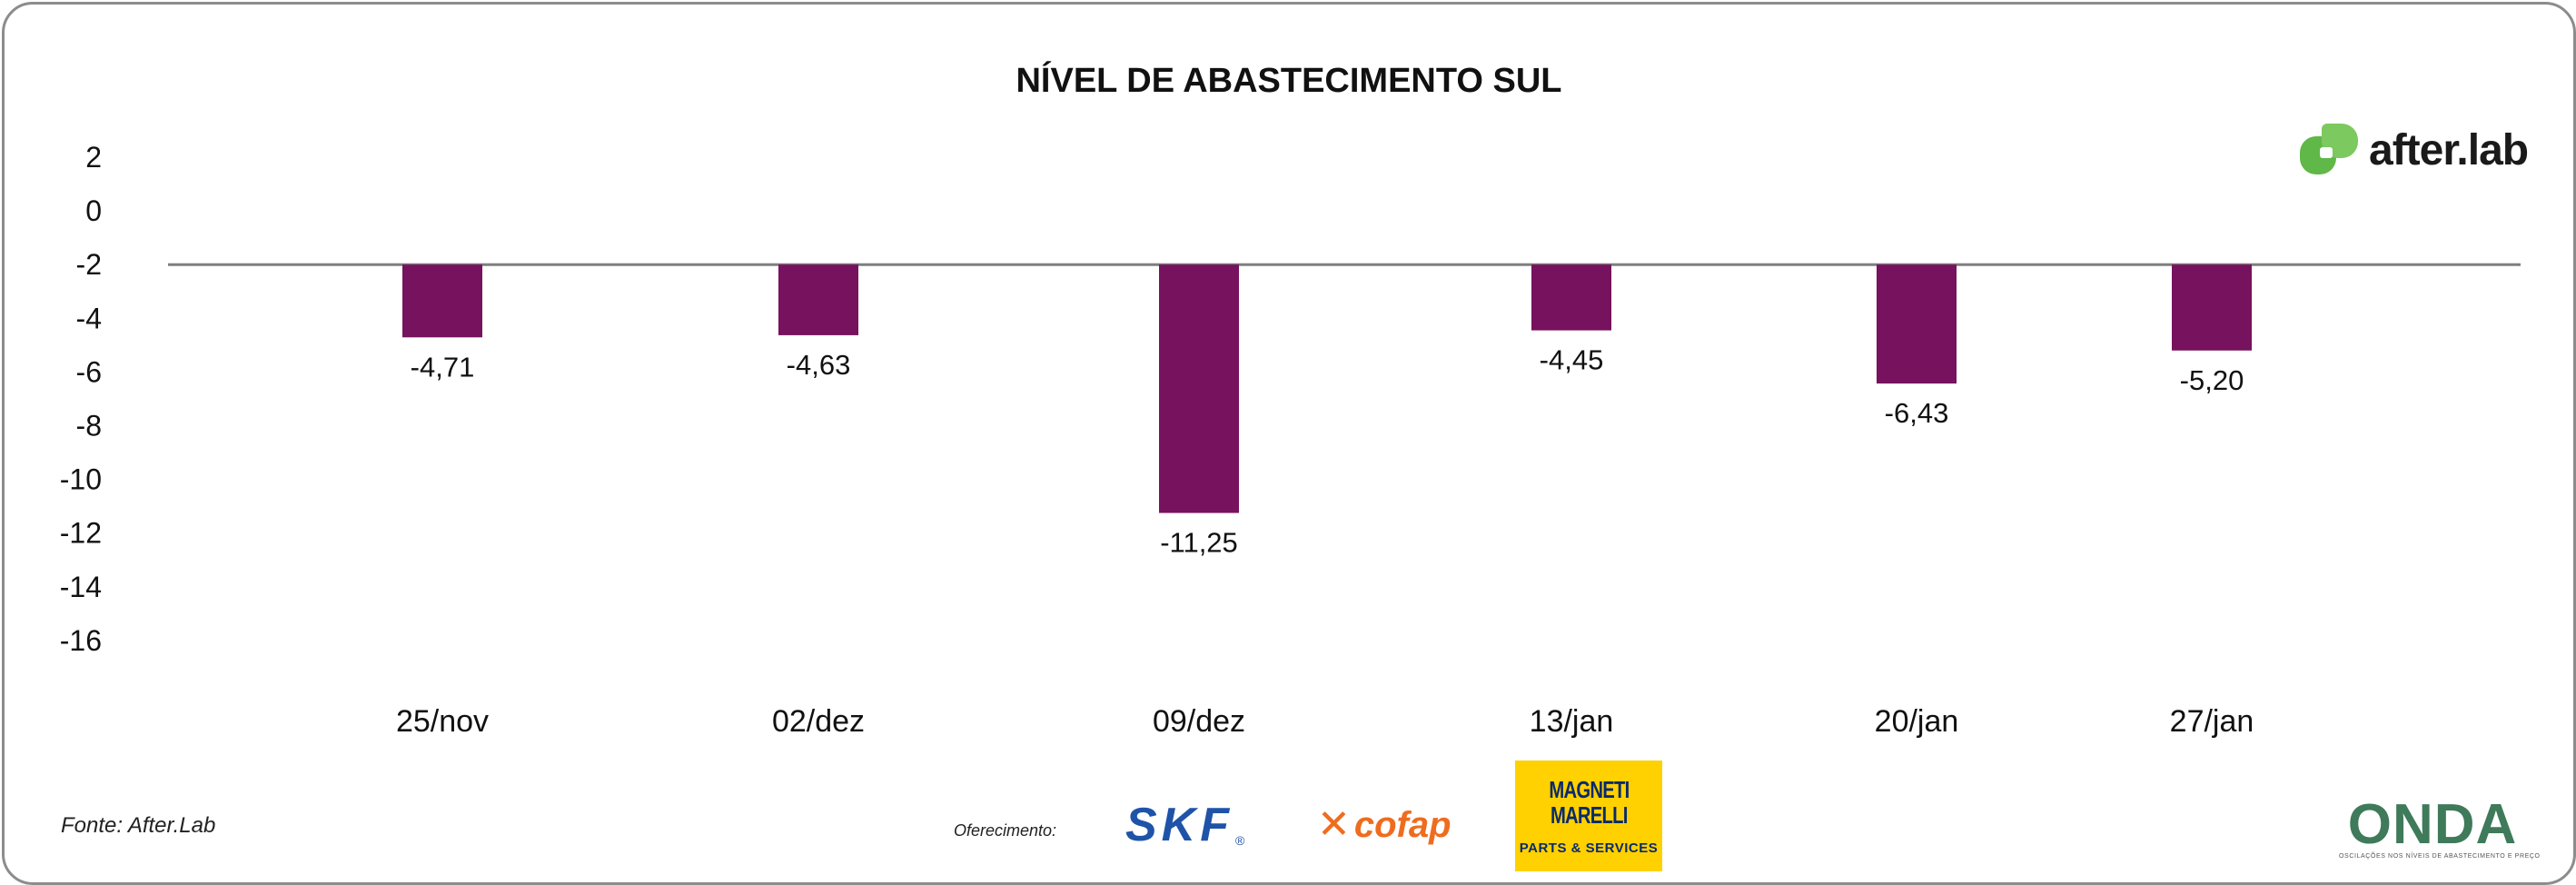 This screenshot has height=885, width=2576. Describe the element at coordinates (1199, 721) in the screenshot. I see `x-tick-label: 09/dez` at that location.